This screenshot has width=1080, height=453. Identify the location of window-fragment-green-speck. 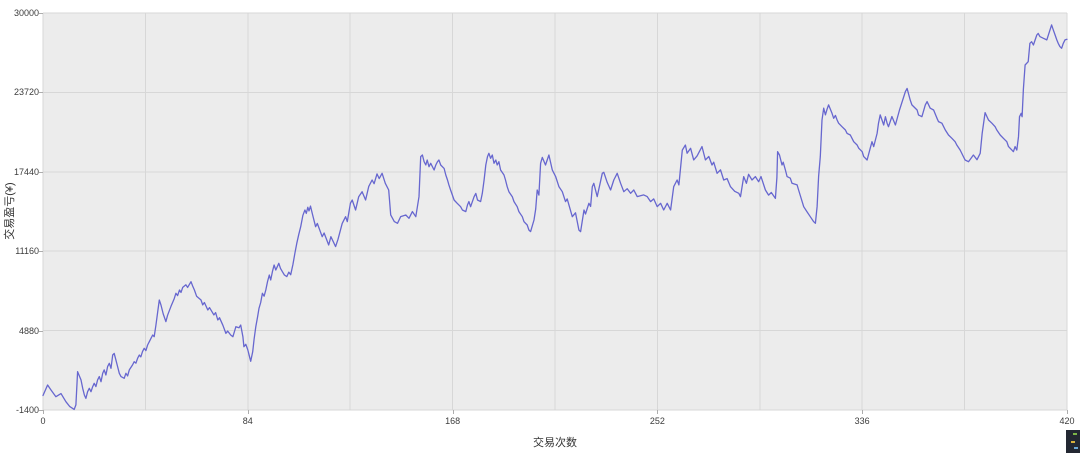
(1075, 434).